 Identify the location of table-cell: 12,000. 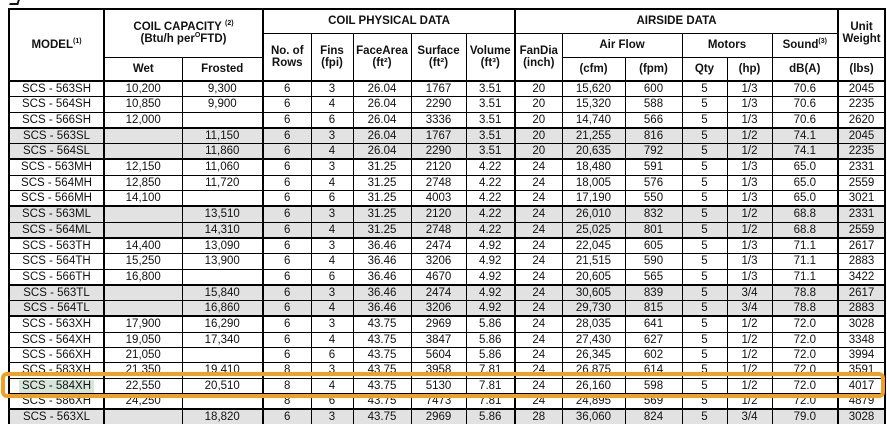
(143, 120).